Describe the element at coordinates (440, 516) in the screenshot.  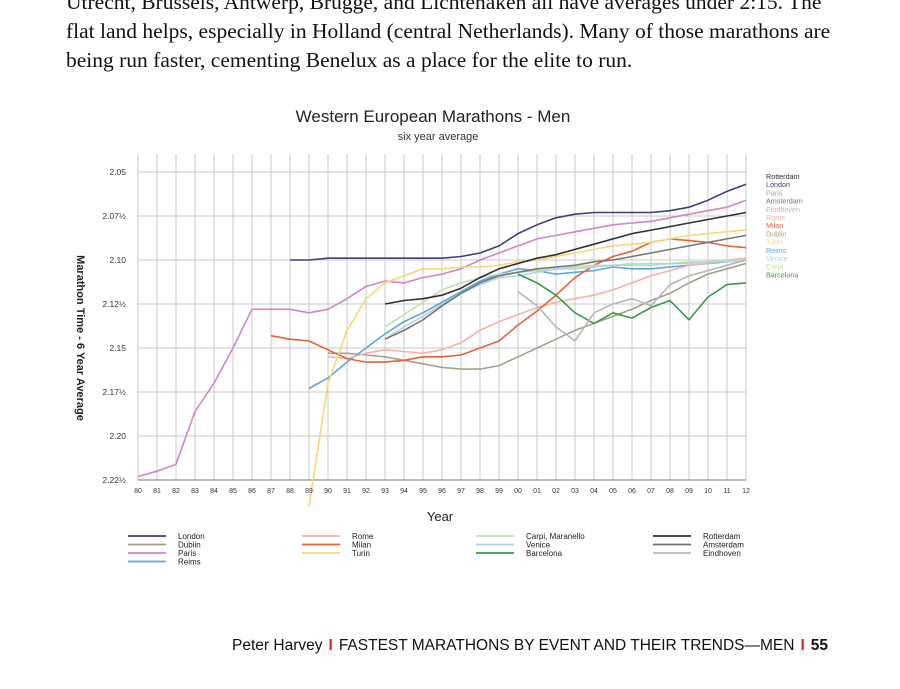
I see `x-axis-label: Year` at that location.